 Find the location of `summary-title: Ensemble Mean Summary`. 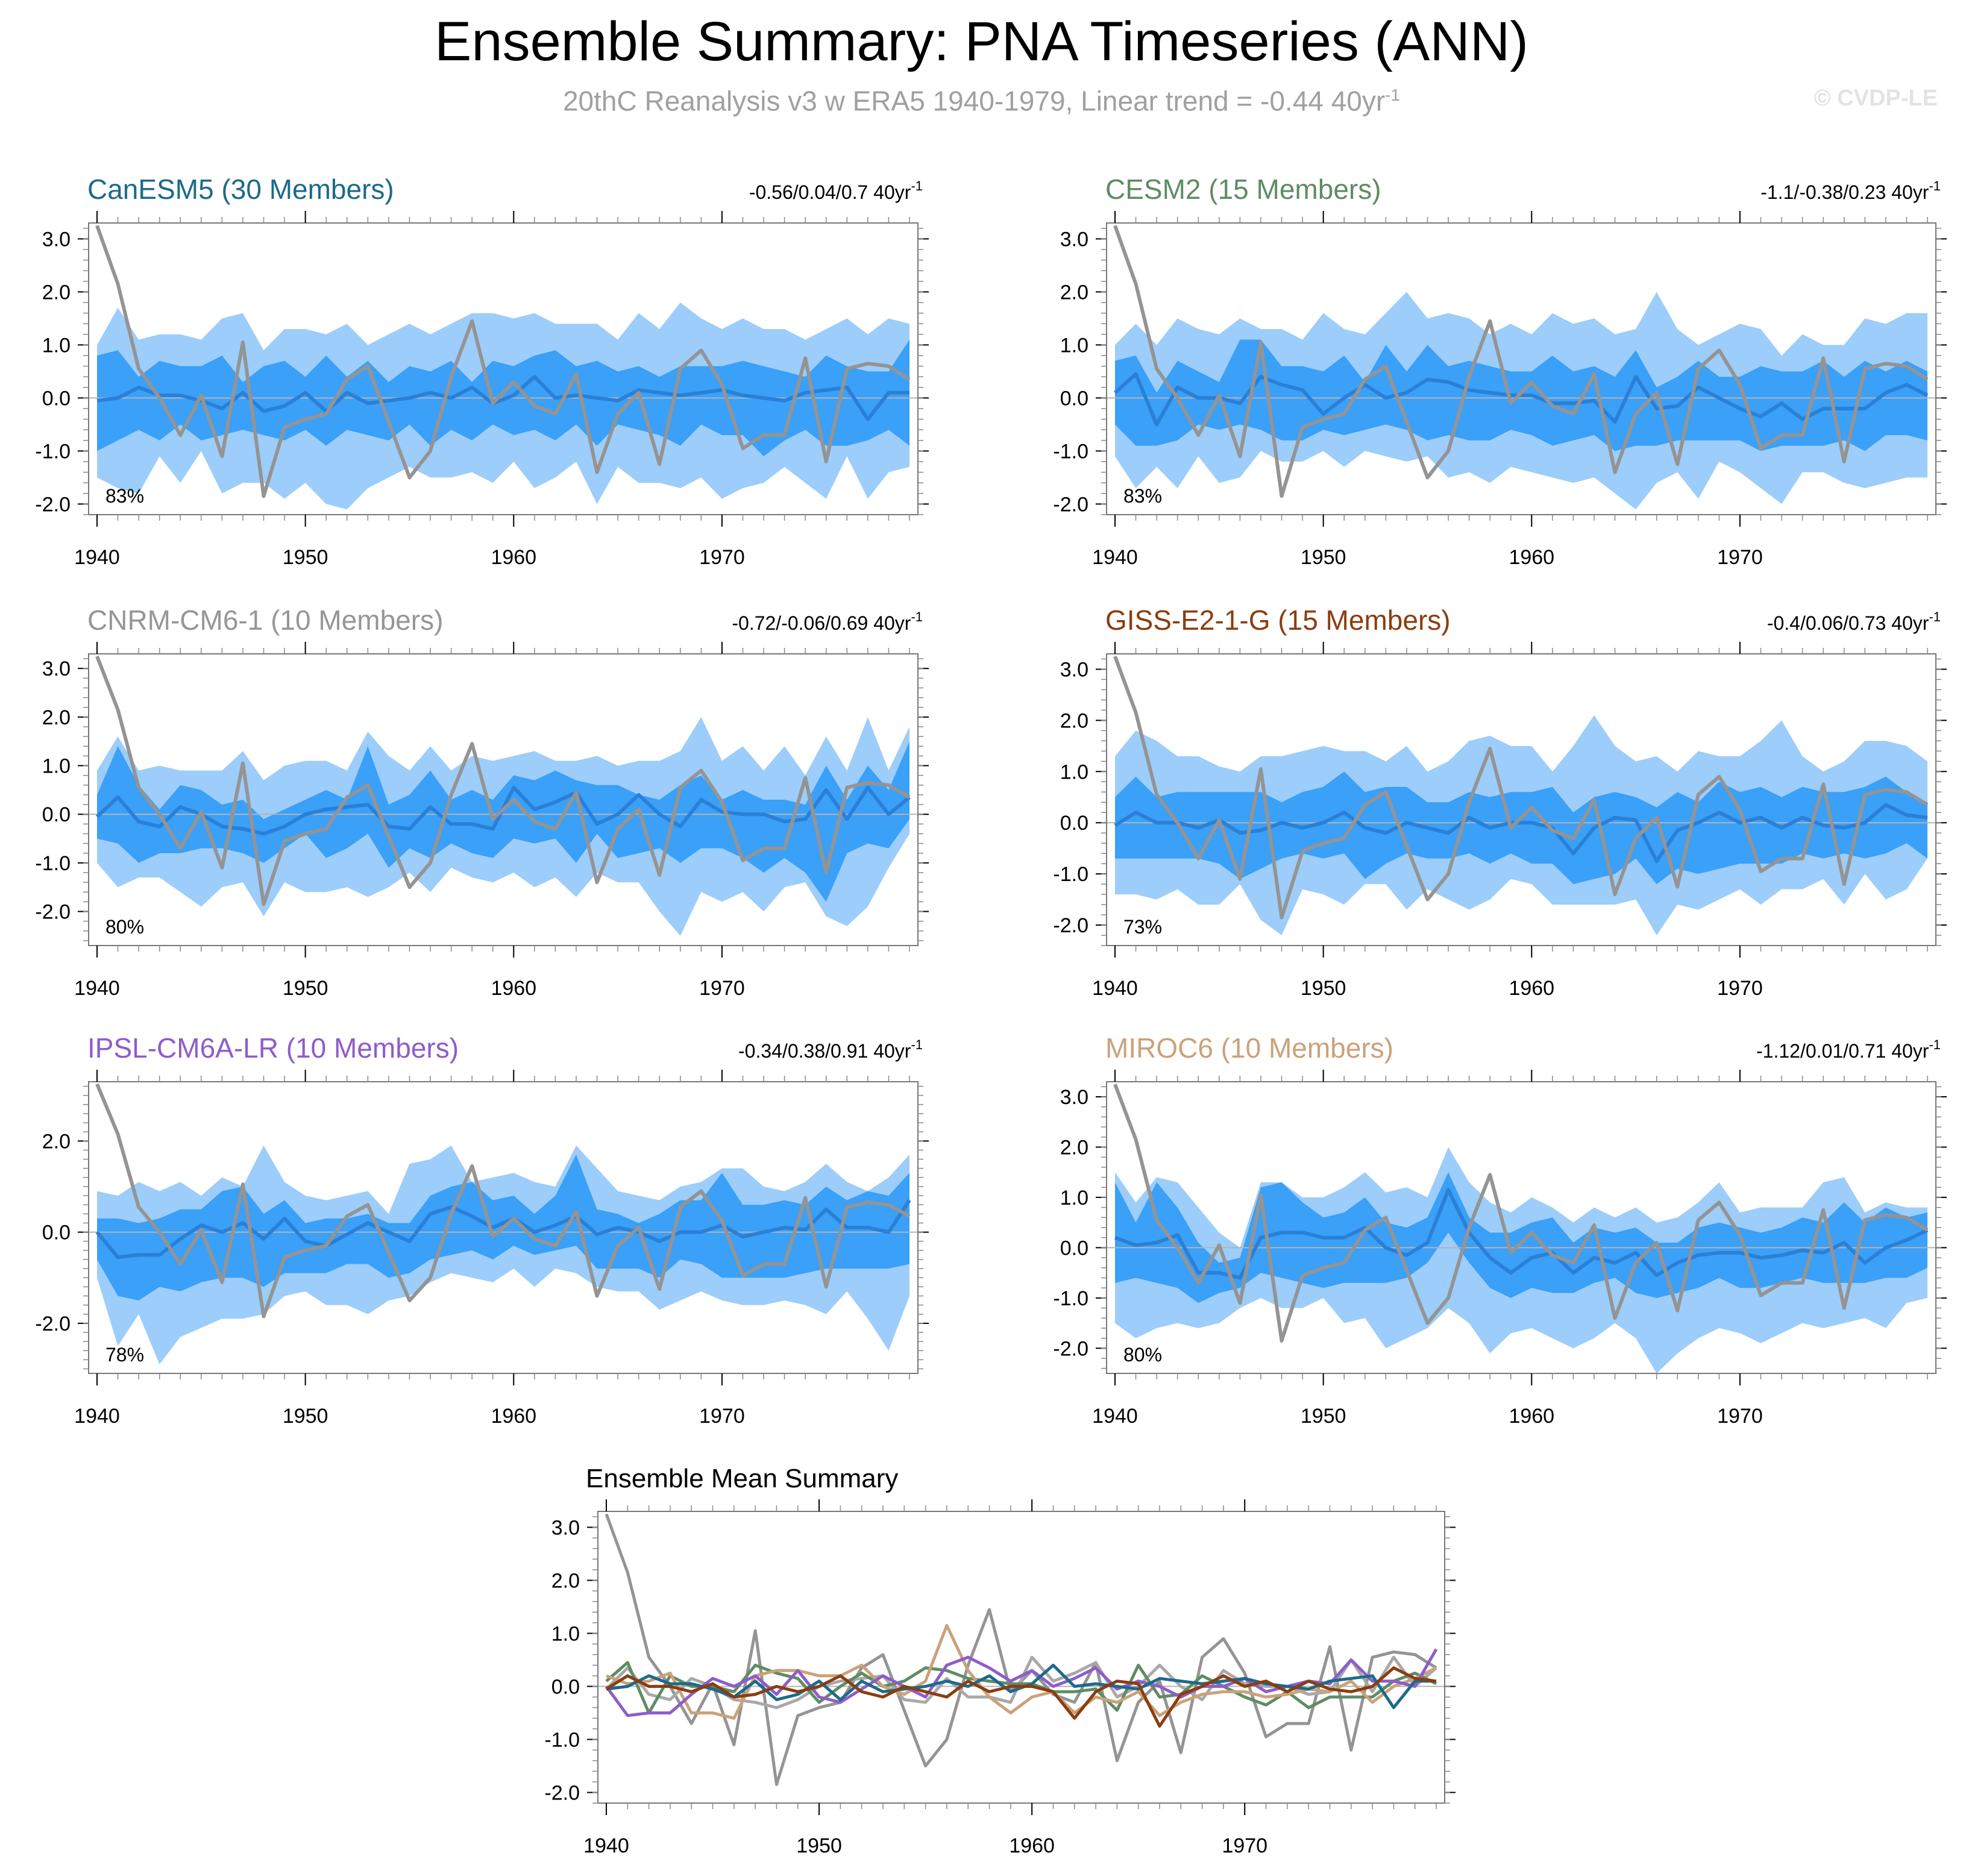

summary-title: Ensemble Mean Summary is located at coordinates (742, 1478).